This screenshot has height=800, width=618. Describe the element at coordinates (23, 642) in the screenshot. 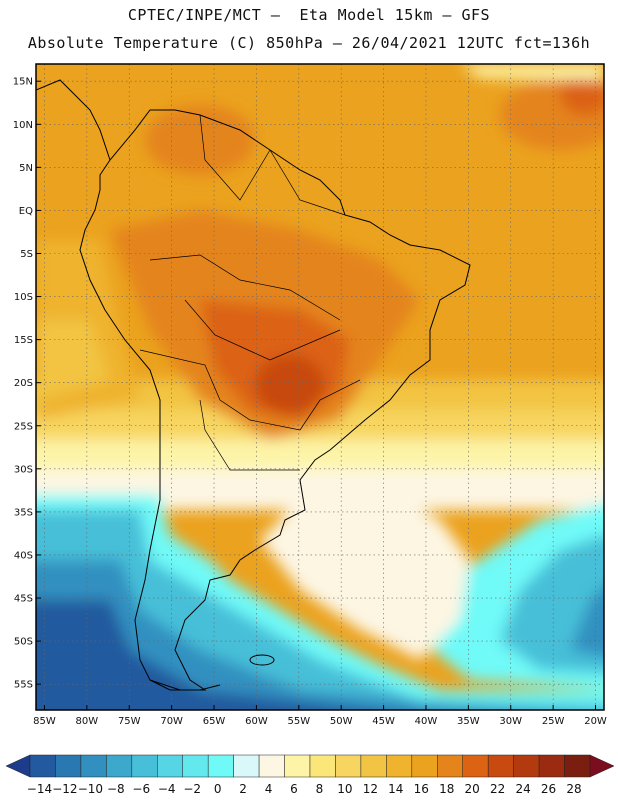

I see `lat-tick-label: 50S` at that location.